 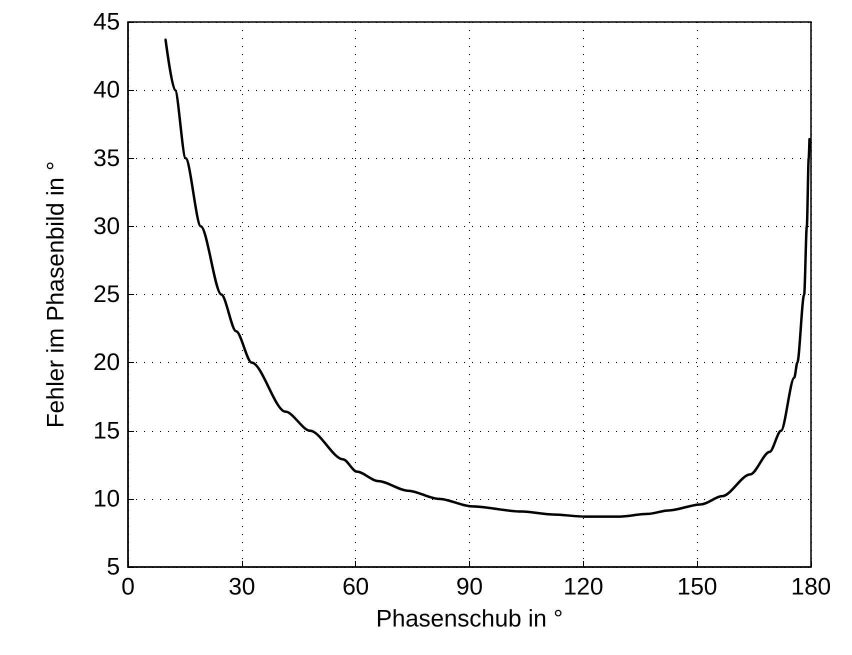 I want to click on x-axis-title: Phasenschub in °, so click(x=470, y=619).